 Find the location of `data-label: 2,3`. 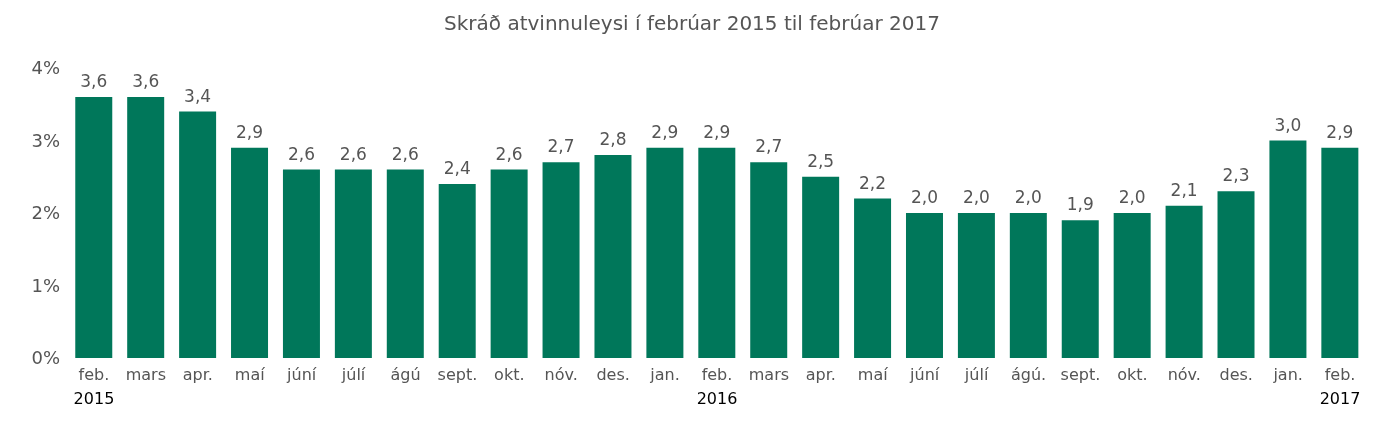

data-label: 2,3 is located at coordinates (1236, 175).